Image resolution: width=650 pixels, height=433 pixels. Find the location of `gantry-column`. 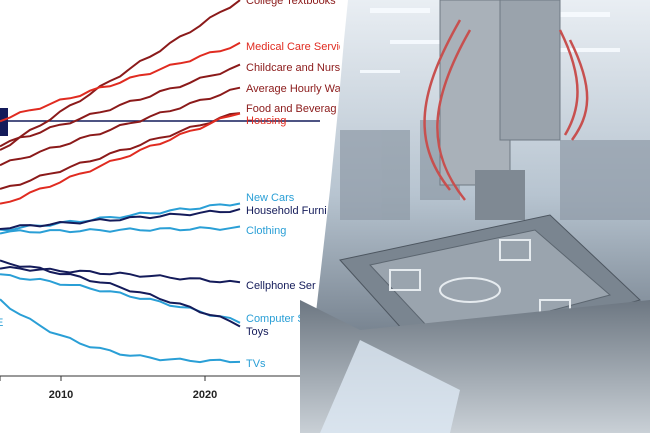

gantry-column is located at coordinates (475, 93).